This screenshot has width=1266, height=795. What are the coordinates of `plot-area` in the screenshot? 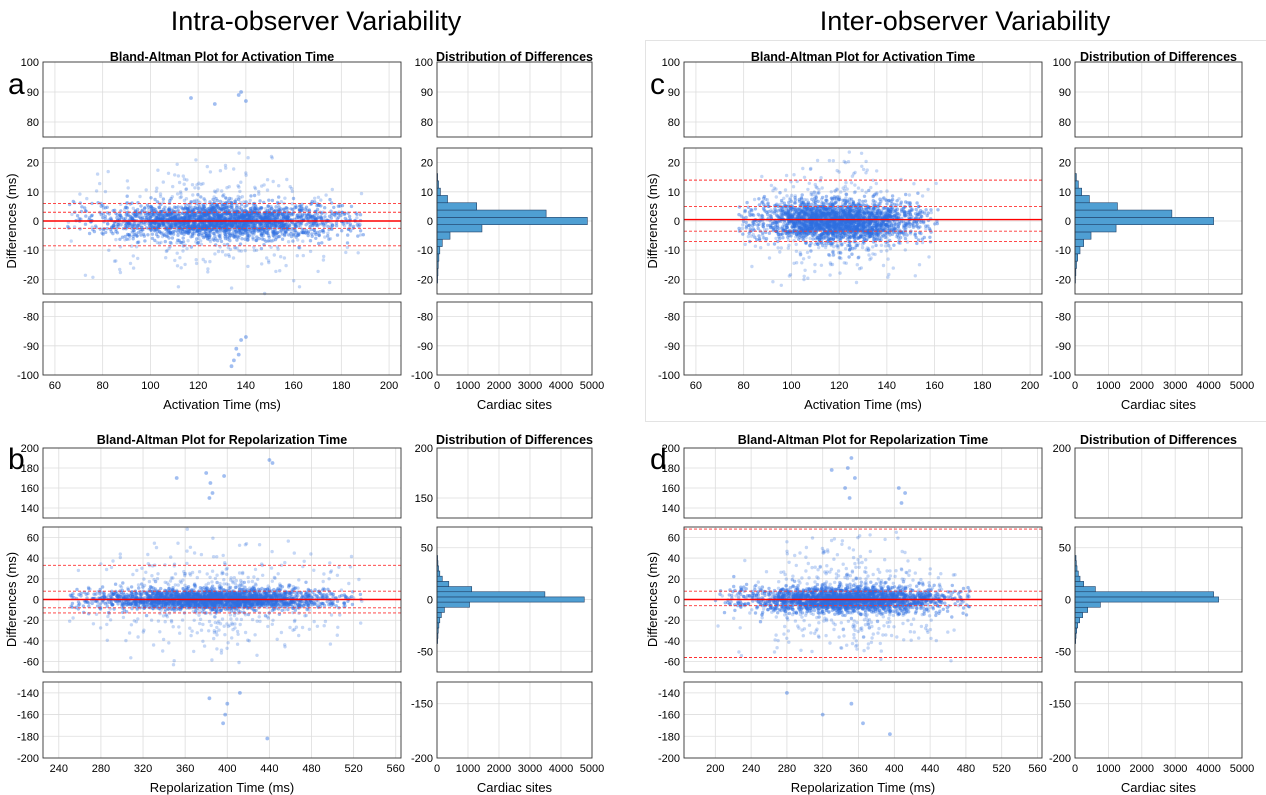 It's located at (863, 99).